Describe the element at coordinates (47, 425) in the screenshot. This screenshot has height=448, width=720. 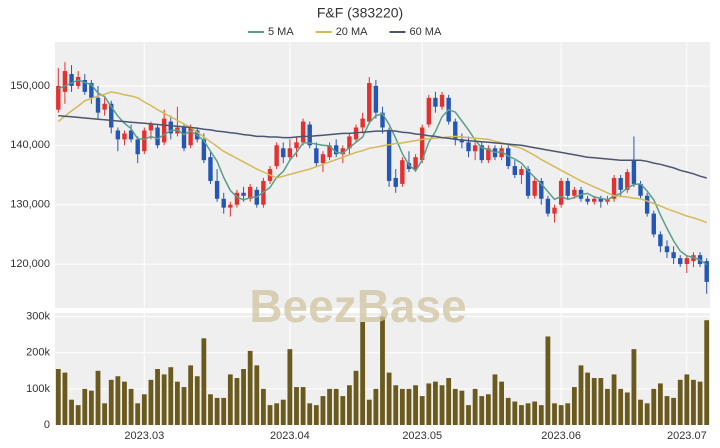
I see `y-tick-label: 0` at that location.